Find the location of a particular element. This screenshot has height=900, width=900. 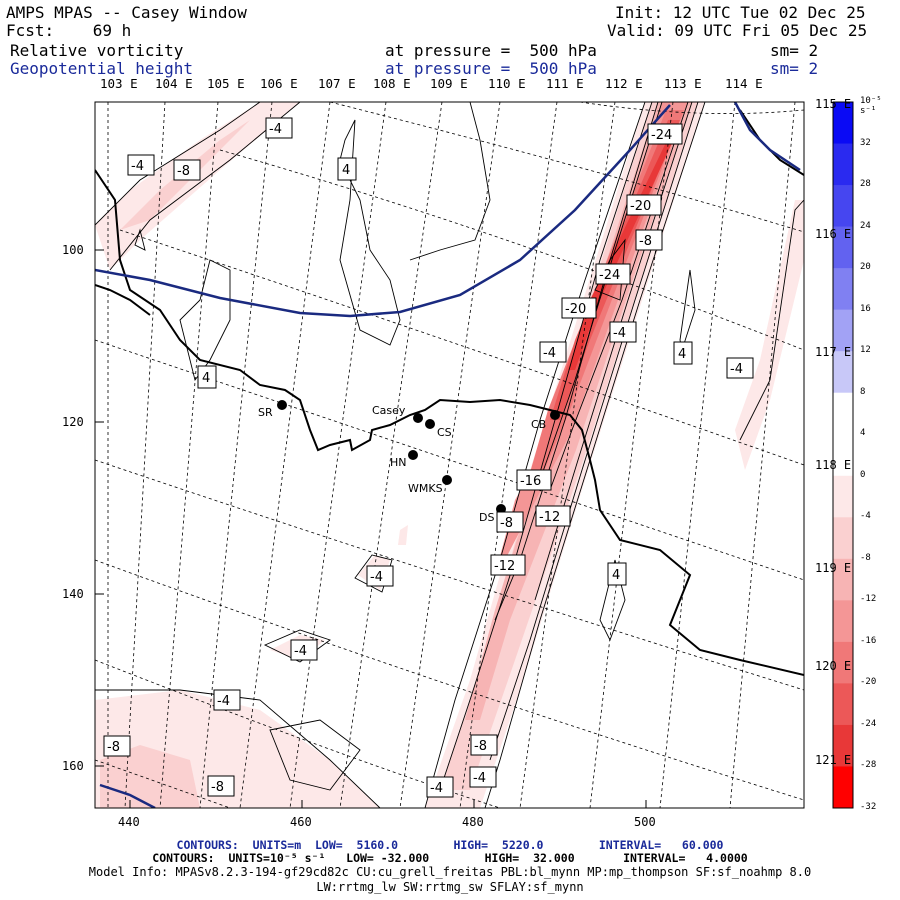

colorbar-units: 10⁻⁵ s⁻¹ is located at coordinates (871, 106).